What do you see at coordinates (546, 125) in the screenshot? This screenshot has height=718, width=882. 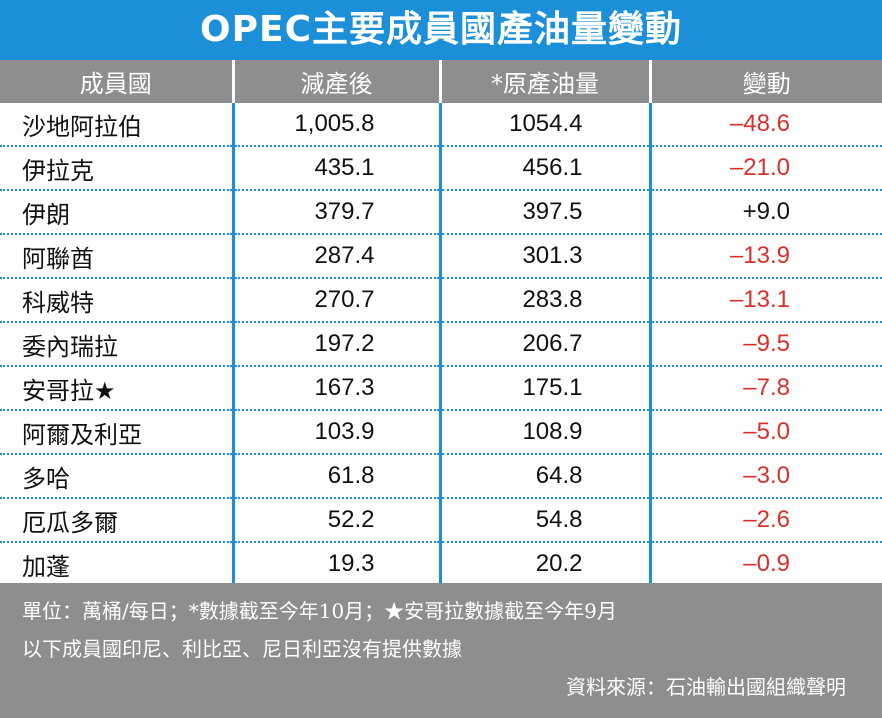 I see `table-cell: 1054.4` at bounding box center [546, 125].